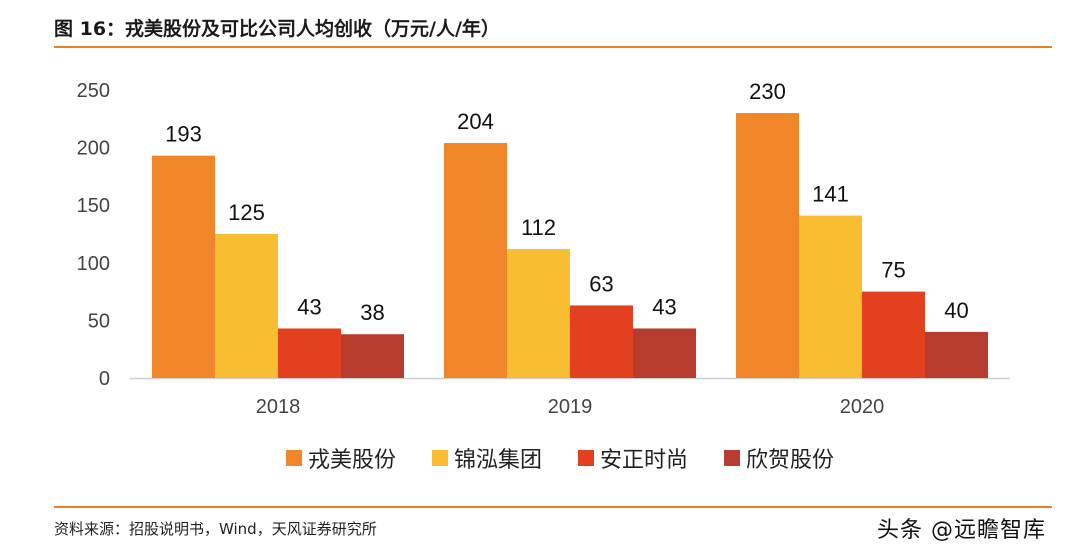 This screenshot has width=1068, height=556. Describe the element at coordinates (372, 312) in the screenshot. I see `bar-value-label: 38` at that location.